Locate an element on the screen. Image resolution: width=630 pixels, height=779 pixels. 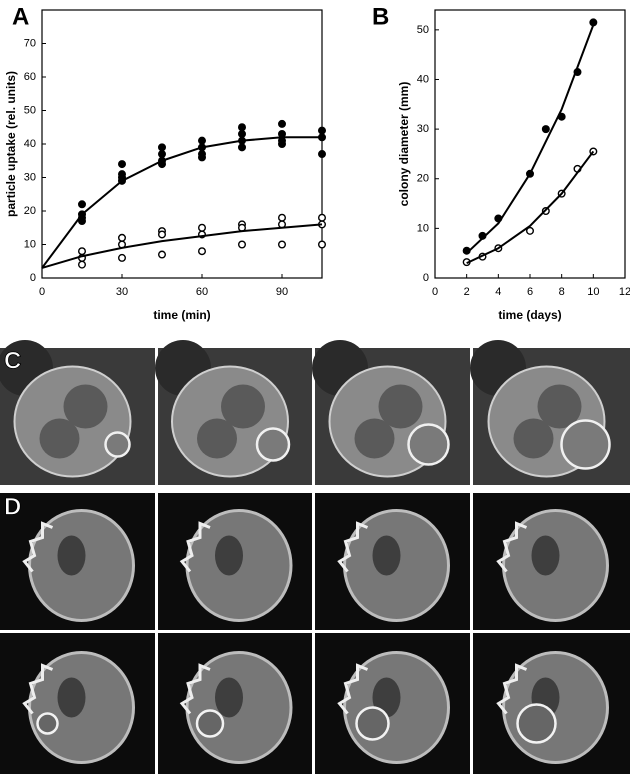
panel-label: D is located at coordinates (12, 506).